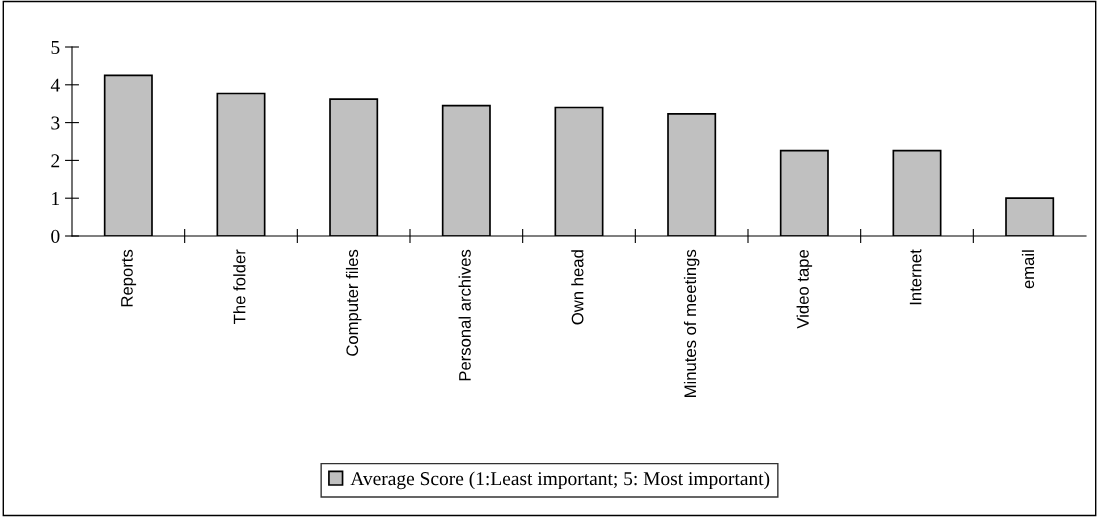 Image resolution: width=1099 pixels, height=517 pixels. What do you see at coordinates (55, 85) in the screenshot?
I see `y-tick-label: 4` at bounding box center [55, 85].